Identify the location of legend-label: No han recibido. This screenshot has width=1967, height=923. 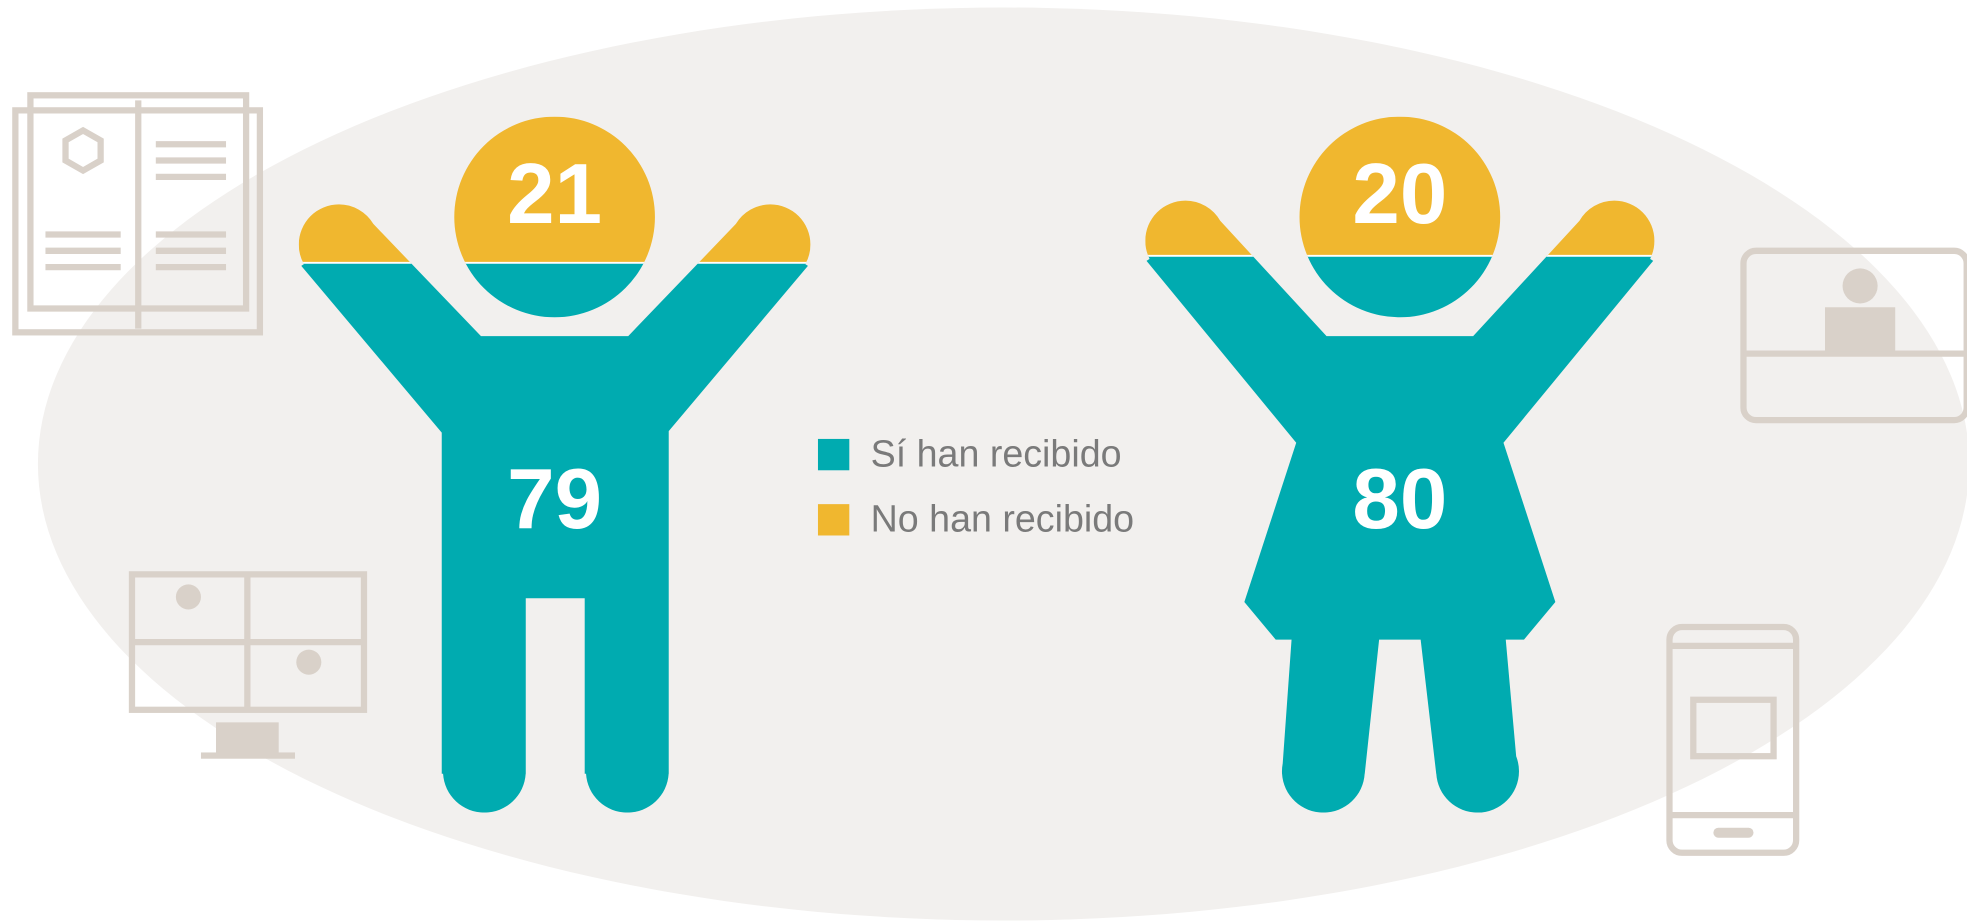
(1002, 519).